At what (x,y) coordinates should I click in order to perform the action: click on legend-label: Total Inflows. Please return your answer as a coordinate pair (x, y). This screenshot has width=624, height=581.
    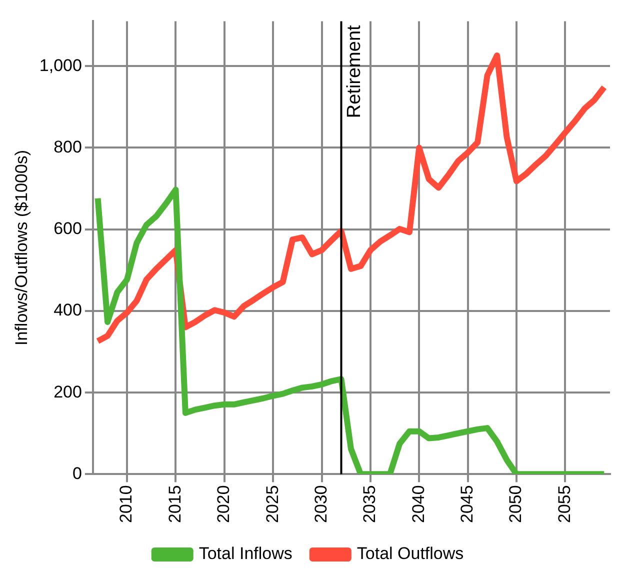
    Looking at the image, I should click on (245, 554).